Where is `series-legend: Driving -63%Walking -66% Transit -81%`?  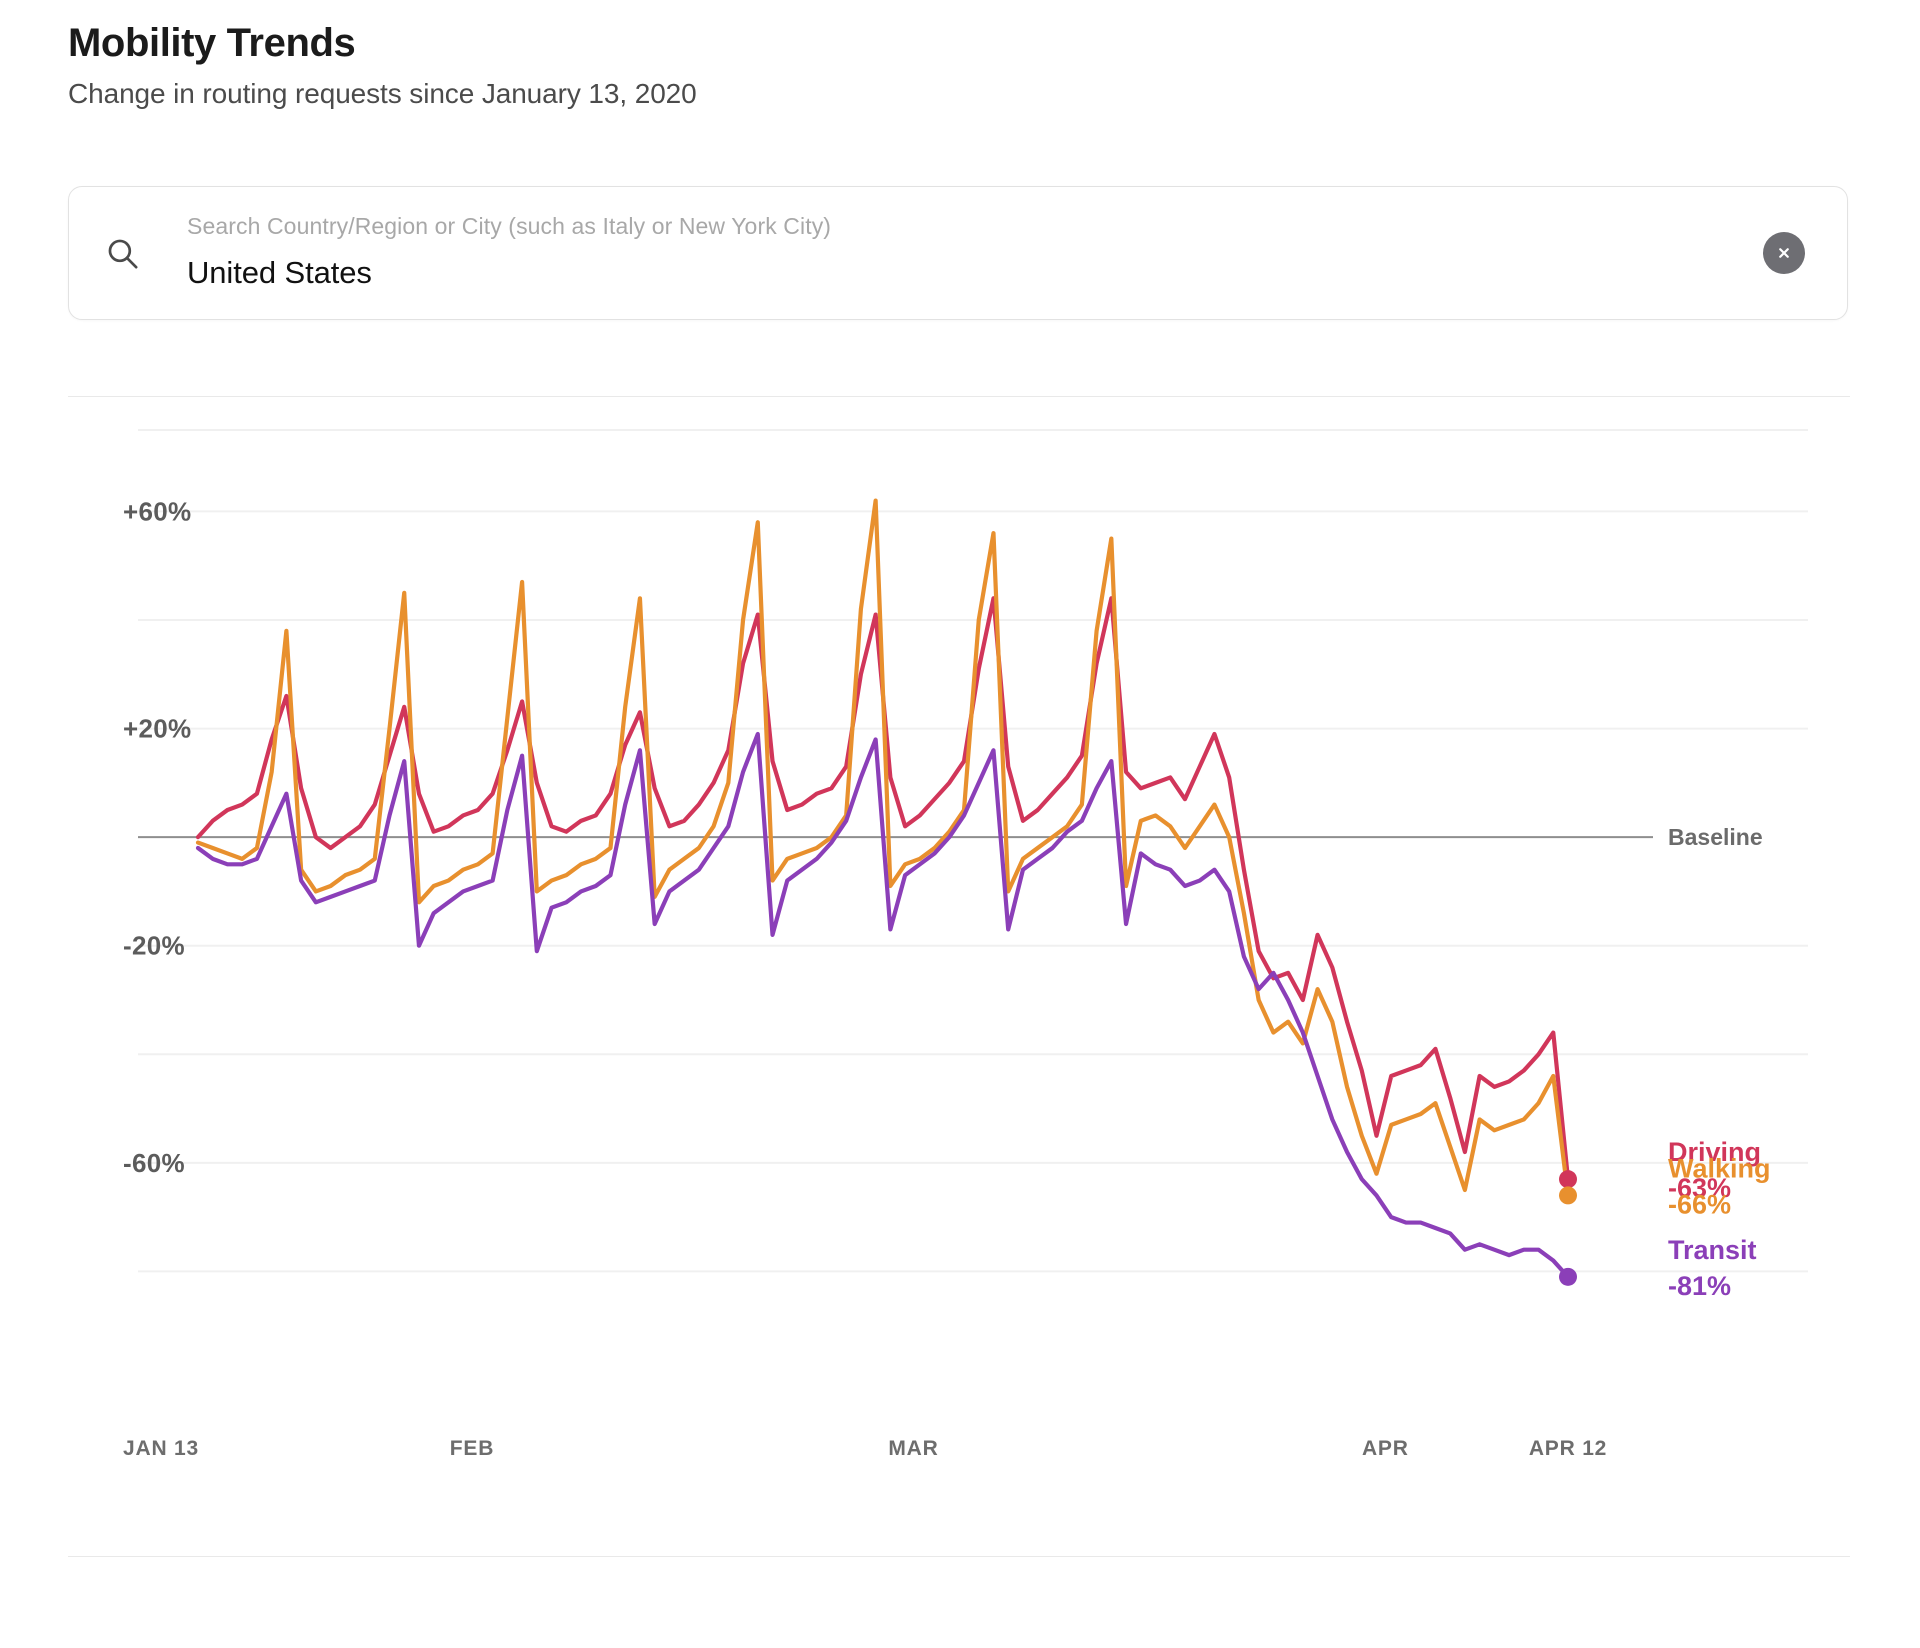
series-legend: Driving -63%Walking -66% Transit -81% is located at coordinates (1719, 1219).